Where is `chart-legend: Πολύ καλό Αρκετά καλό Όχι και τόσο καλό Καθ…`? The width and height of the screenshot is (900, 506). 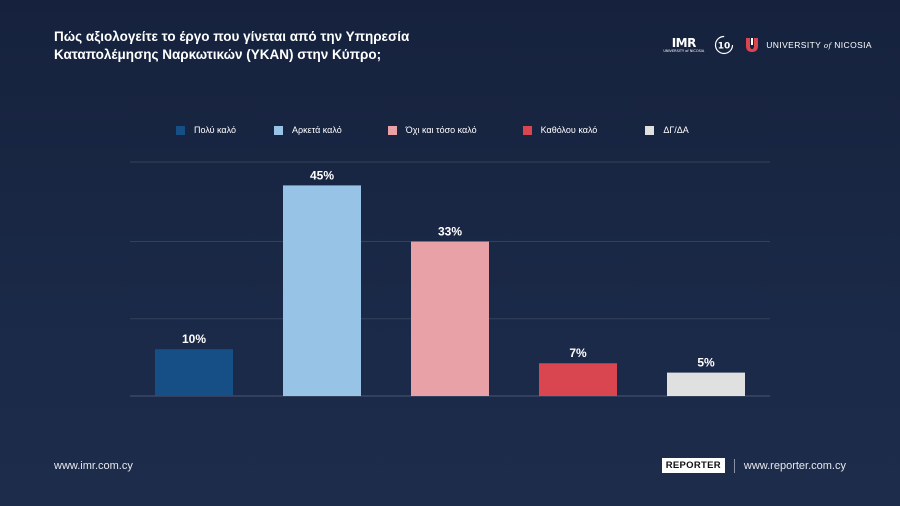 chart-legend: Πολύ καλό Αρκετά καλό Όχι και τόσο καλό Καθ… is located at coordinates (432, 130).